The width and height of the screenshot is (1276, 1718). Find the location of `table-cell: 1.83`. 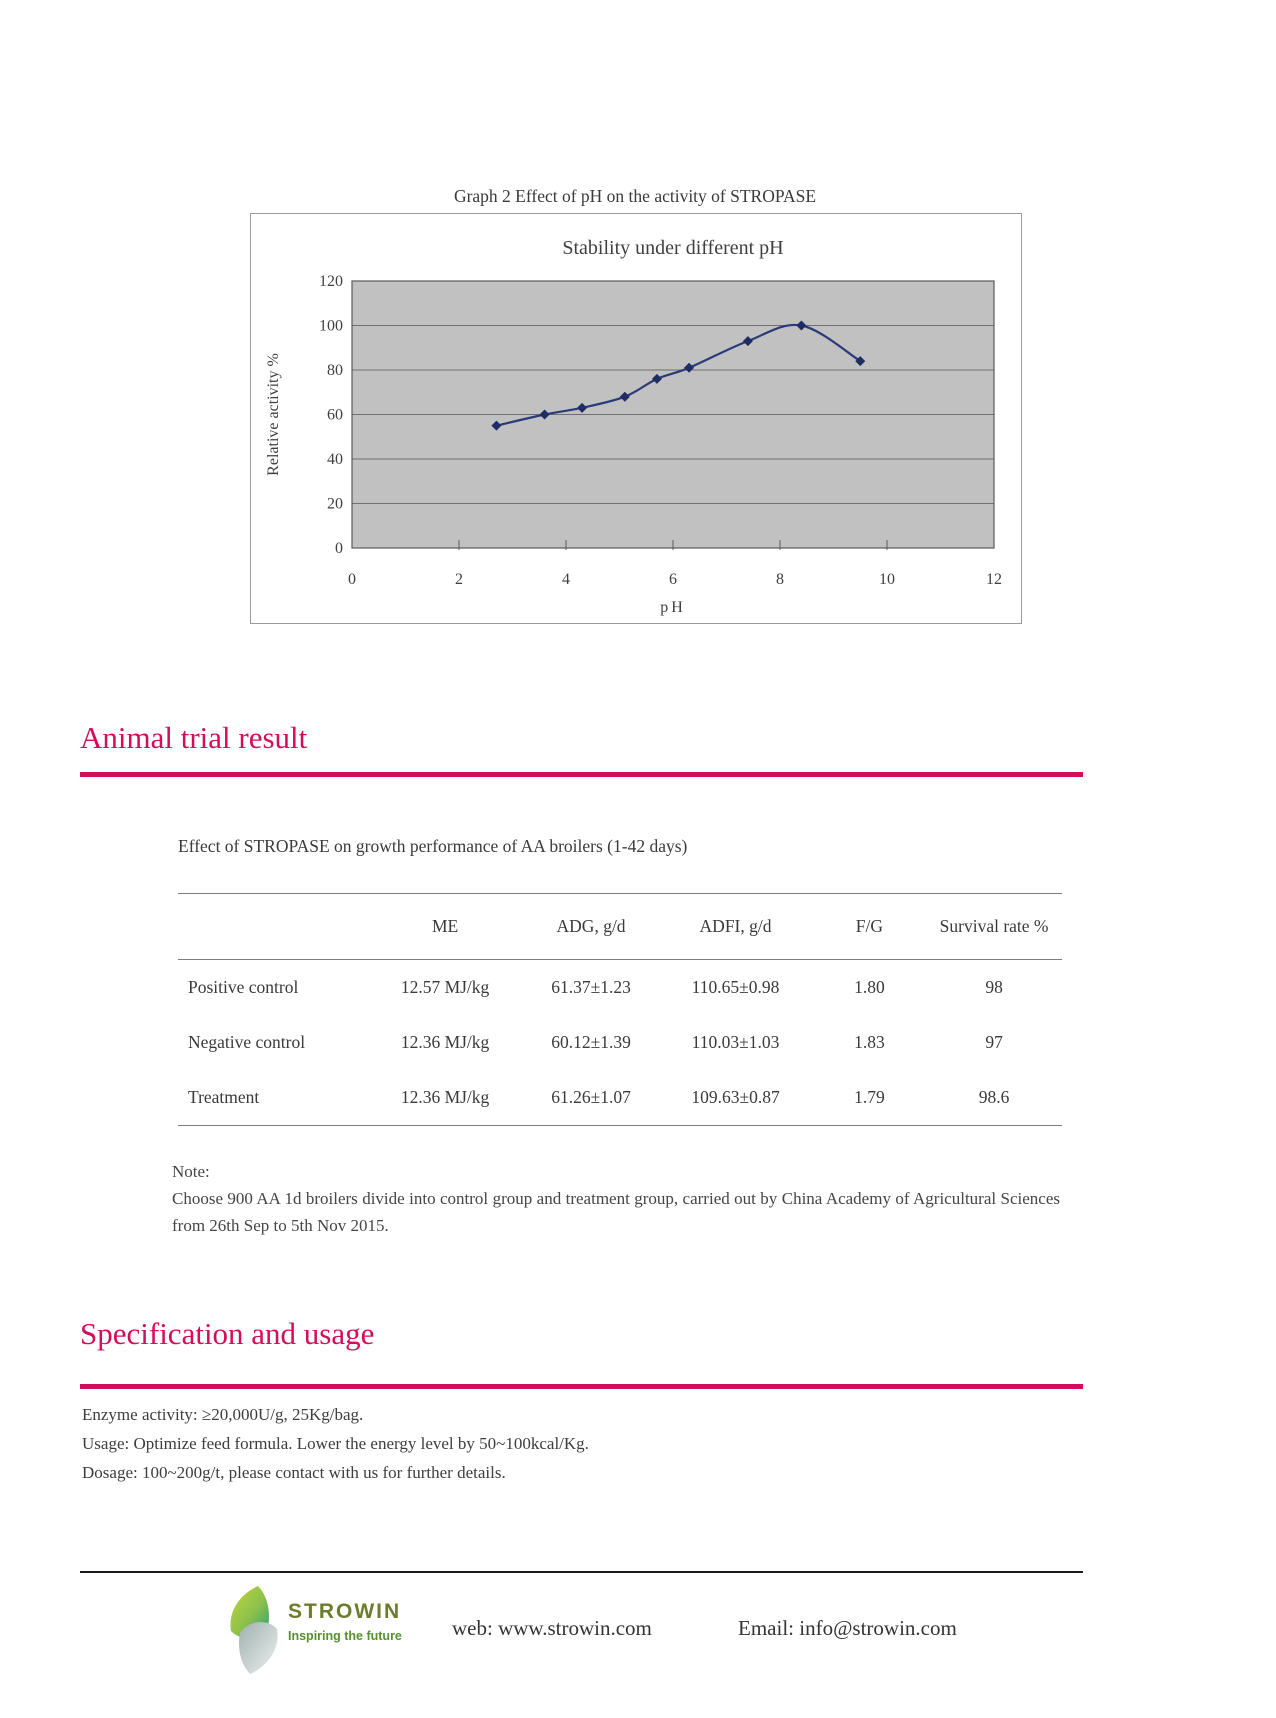

table-cell: 1.83 is located at coordinates (869, 1042).